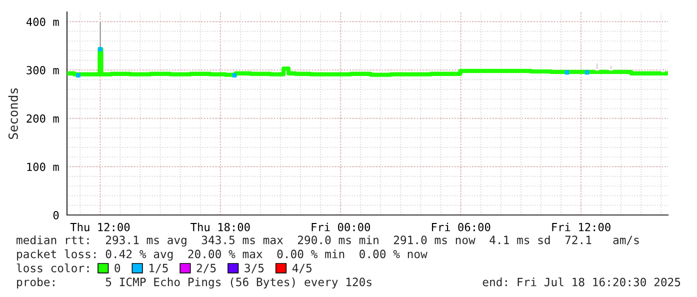 The width and height of the screenshot is (697, 297). I want to click on text: probe: 5 ICMP Echo Pings (56 Bytes) every 120s, so click(194, 283).